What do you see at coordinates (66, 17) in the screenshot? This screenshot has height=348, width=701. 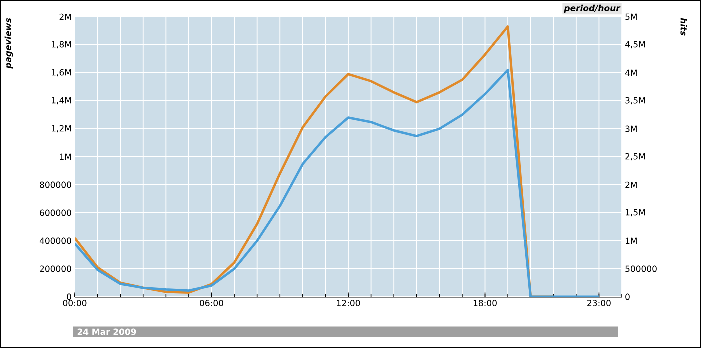 I see `y-tick-label: 2M` at bounding box center [66, 17].